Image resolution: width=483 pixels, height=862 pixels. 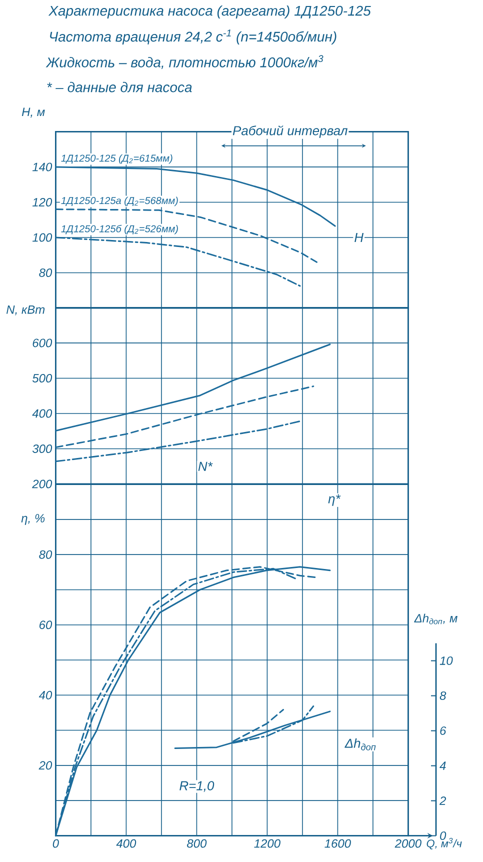 What do you see at coordinates (119, 87) in the screenshot?
I see `text: * – данные для насоса` at bounding box center [119, 87].